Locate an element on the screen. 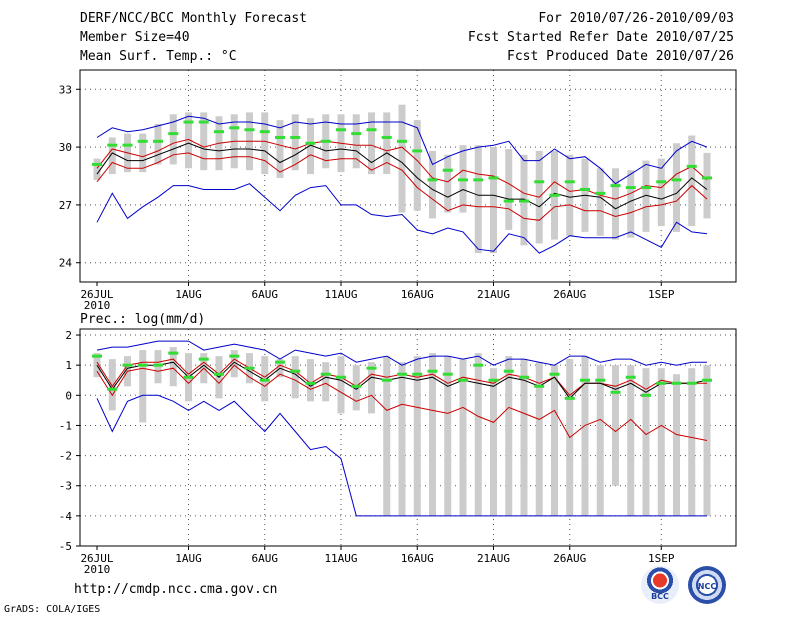 The height and width of the screenshot is (618, 800). ncc-logo: NCC is located at coordinates (707, 585).